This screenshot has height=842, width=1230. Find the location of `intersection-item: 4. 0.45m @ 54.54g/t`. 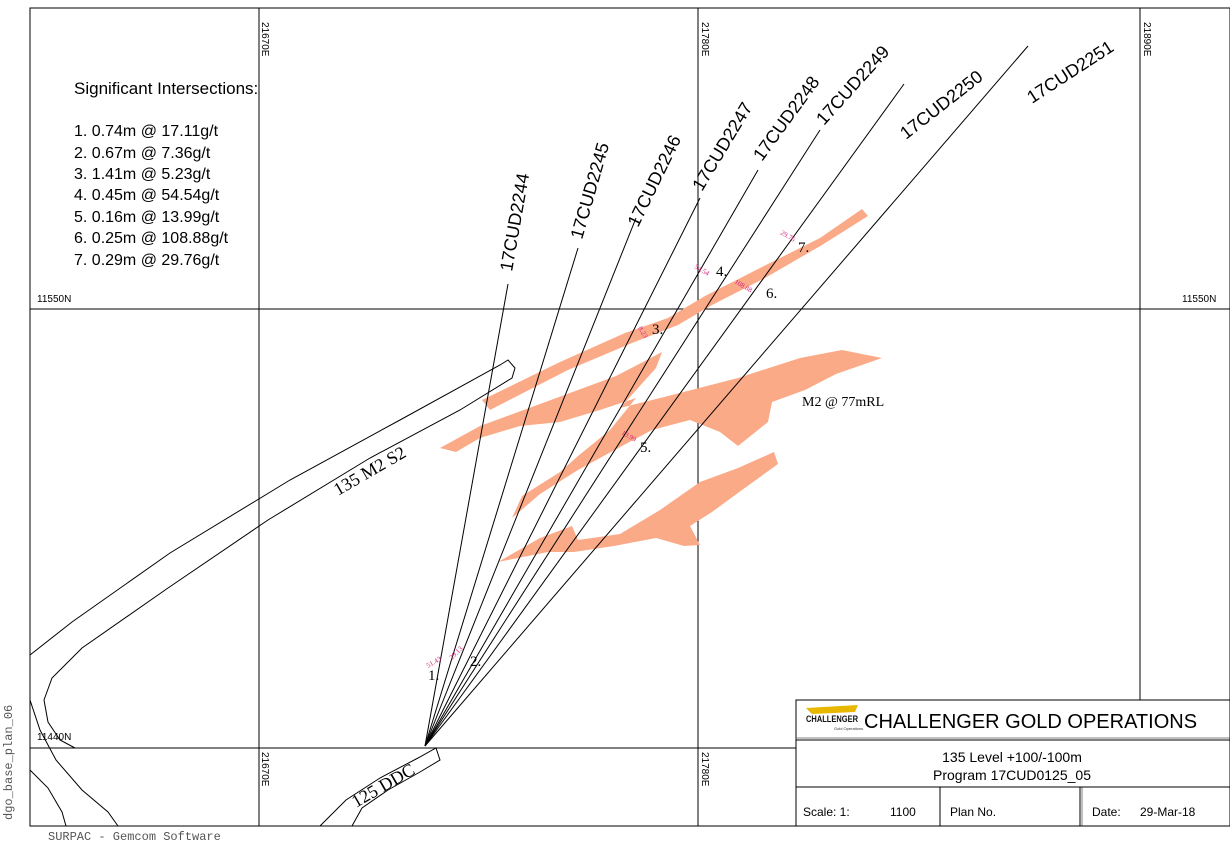

intersection-item: 4. 0.45m @ 54.54g/t is located at coordinates (147, 195).